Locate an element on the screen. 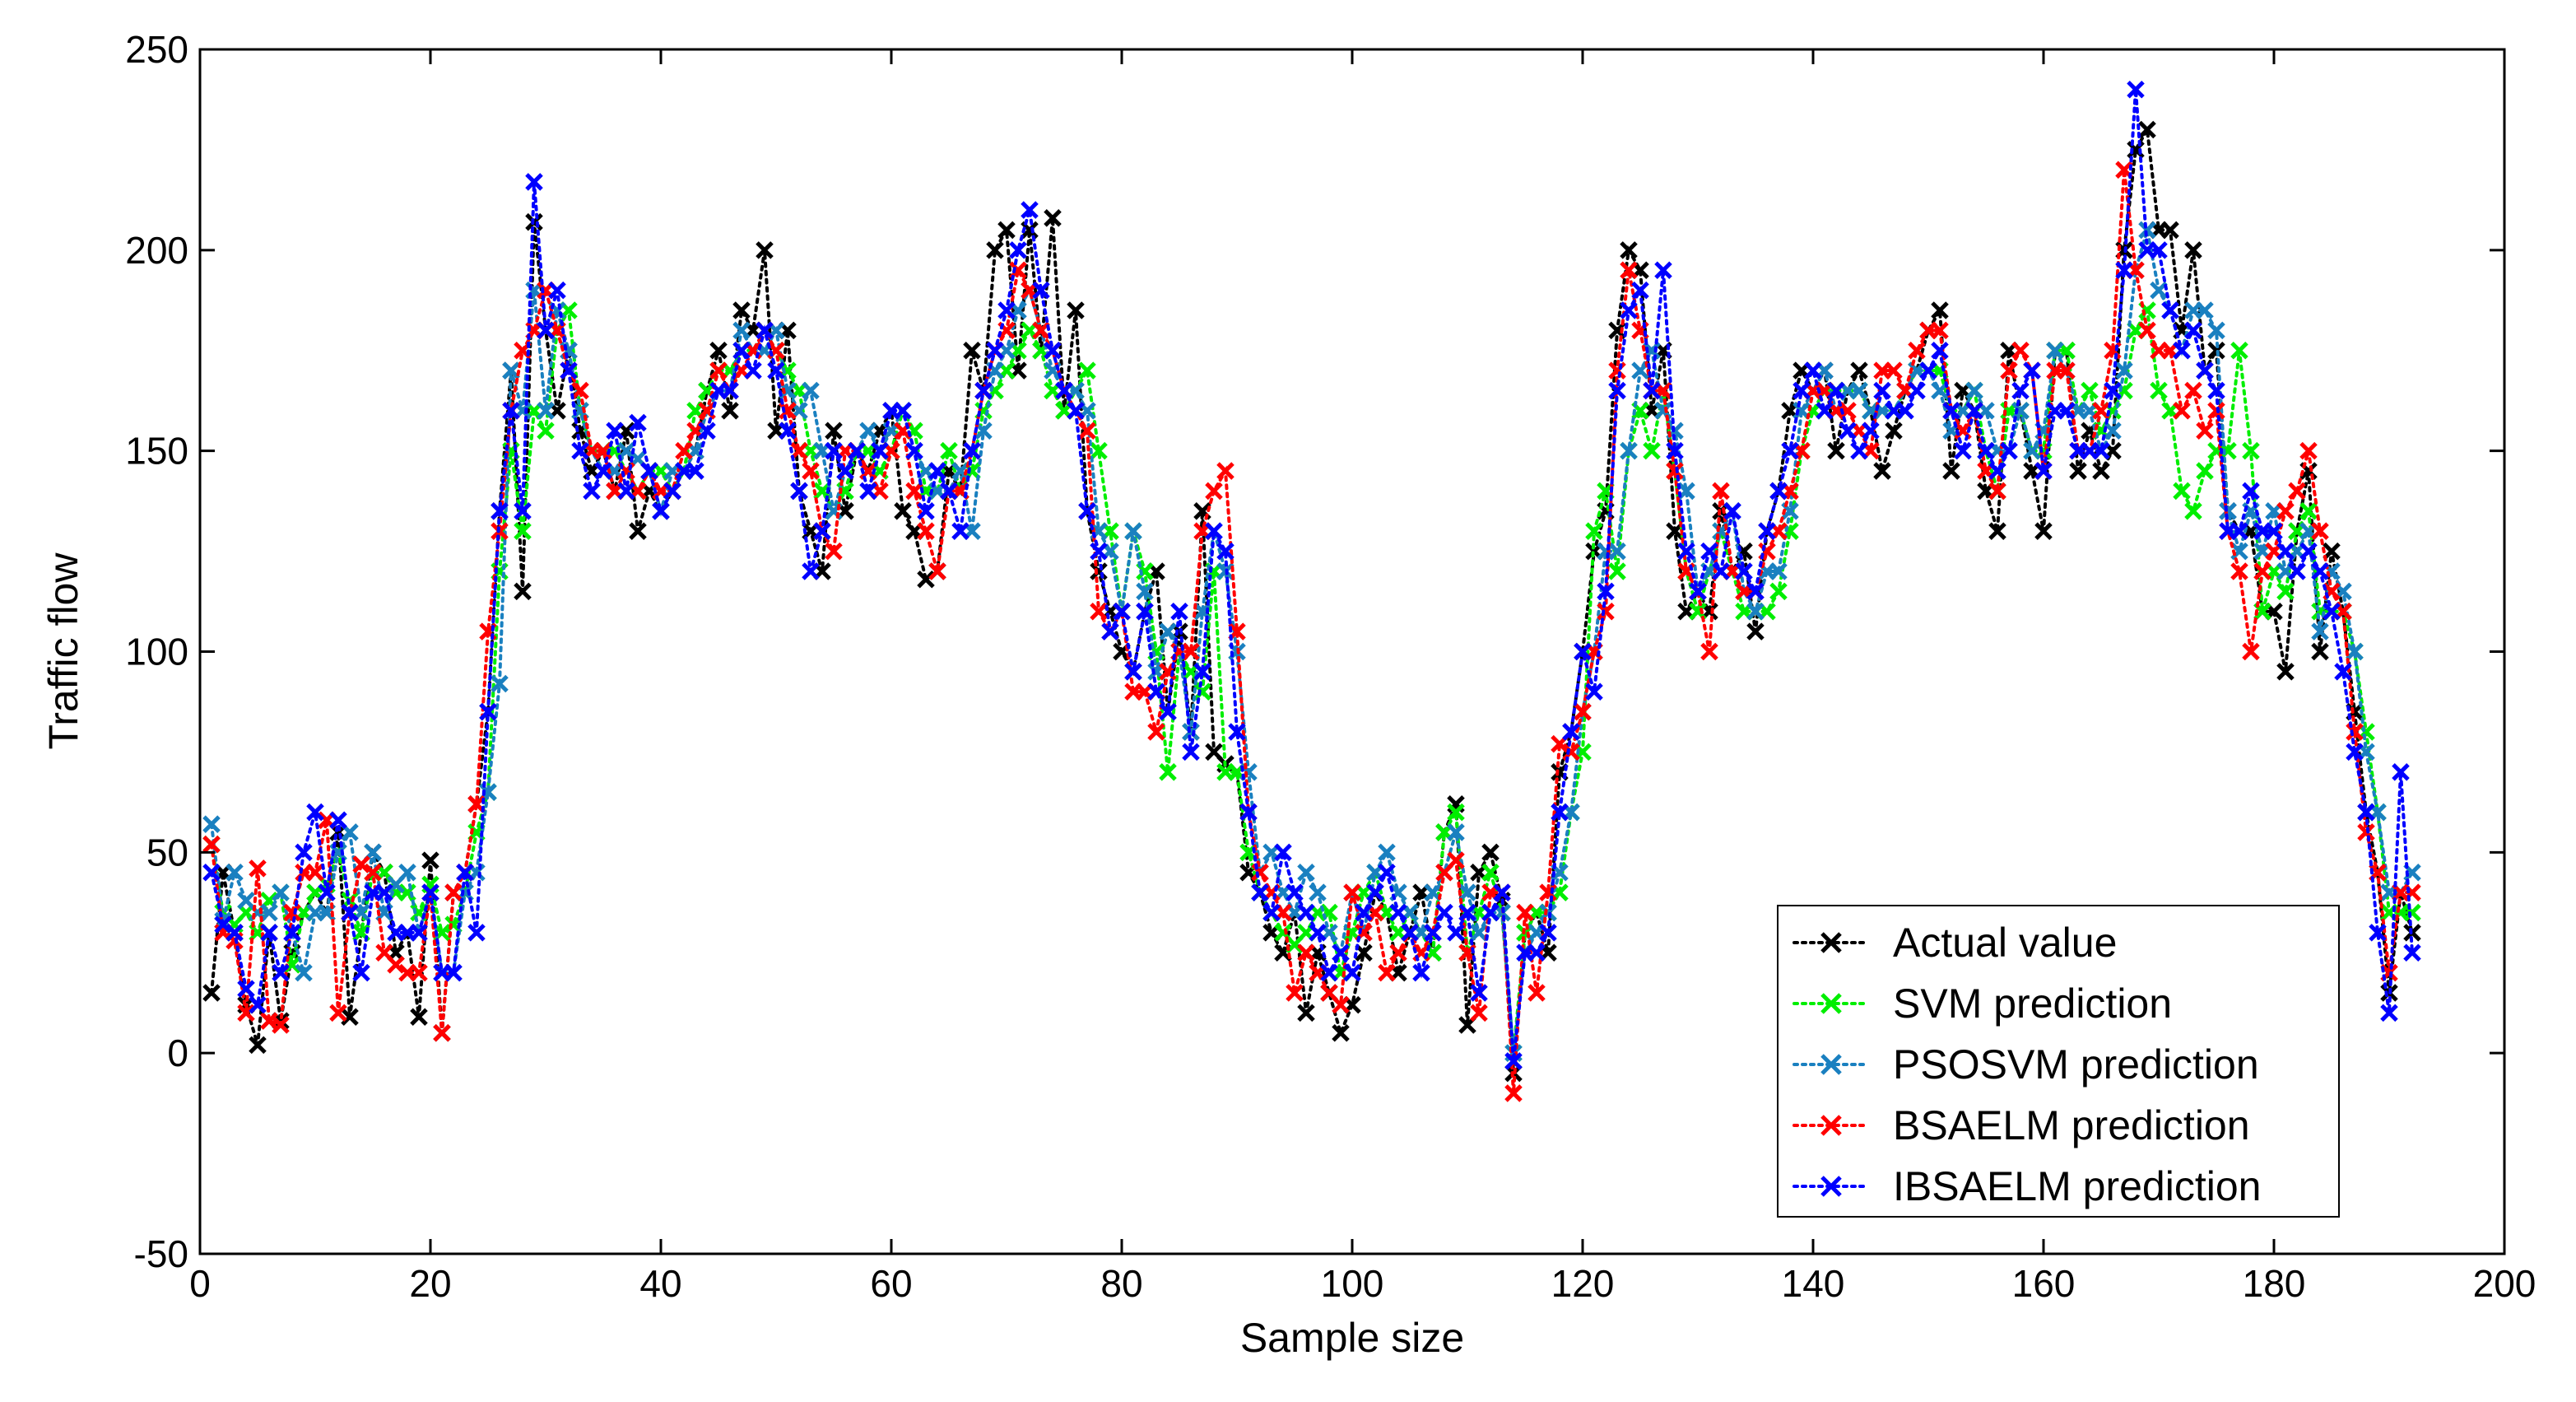  y-axis-label: Traffic flow is located at coordinates (63, 651).